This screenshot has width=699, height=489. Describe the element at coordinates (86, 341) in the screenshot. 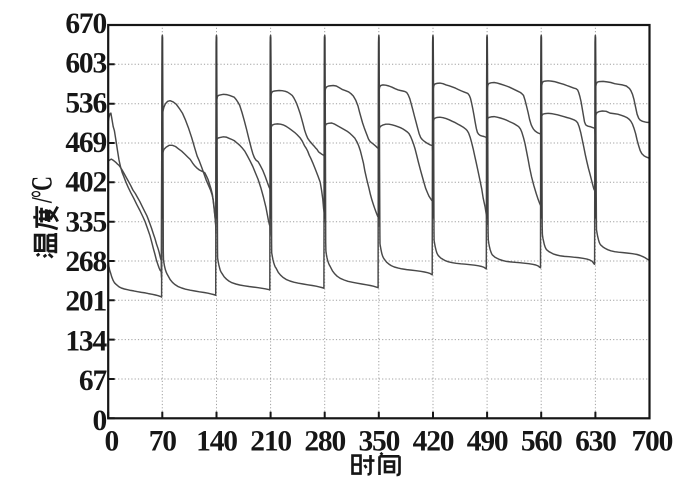

I see `svg-text: 134` at that location.